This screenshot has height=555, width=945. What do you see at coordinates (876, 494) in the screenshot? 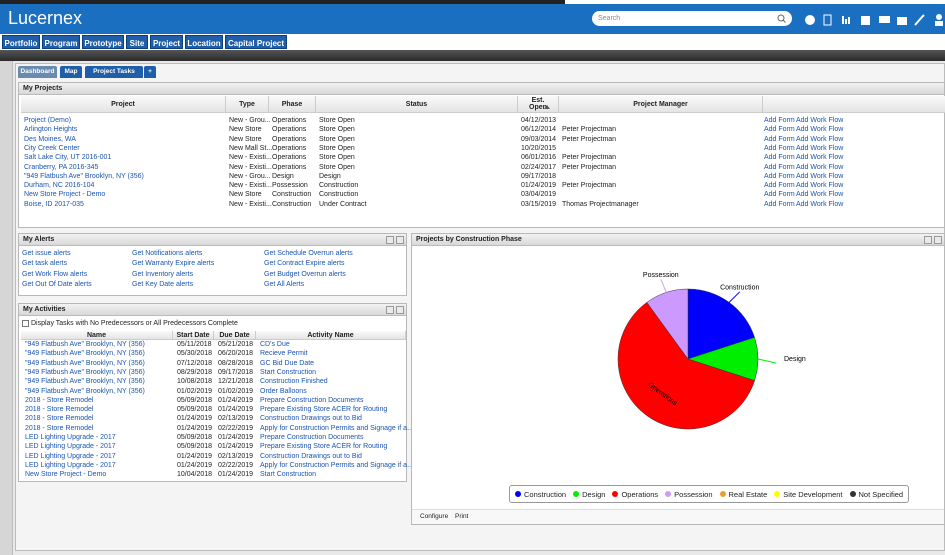
I see `legend-item: Not Specified` at bounding box center [876, 494].